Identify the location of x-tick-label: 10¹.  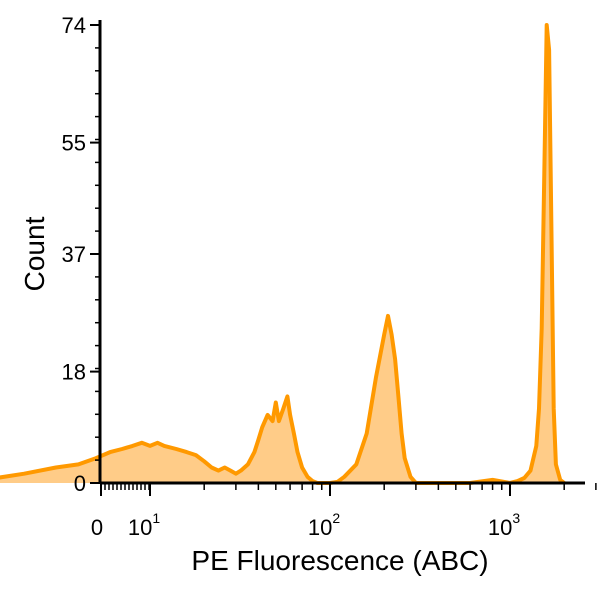
(144, 525).